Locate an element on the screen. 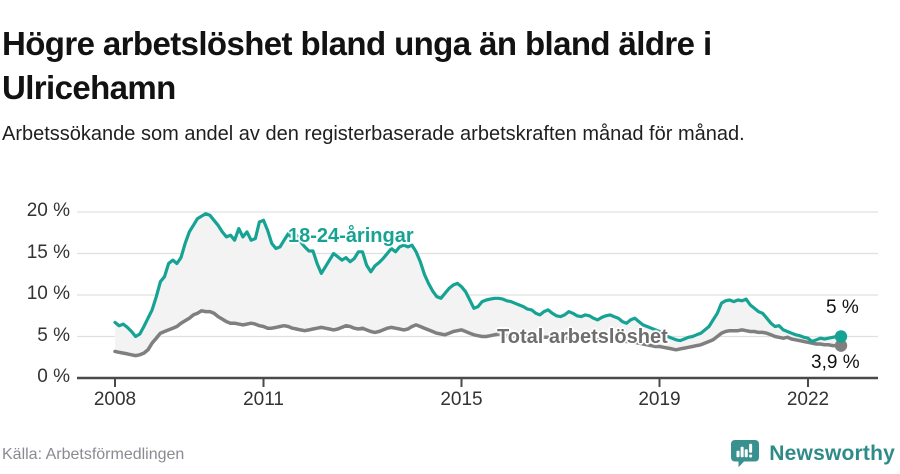 This screenshot has width=900, height=474. y-tick-label: 0 % is located at coordinates (53, 376).